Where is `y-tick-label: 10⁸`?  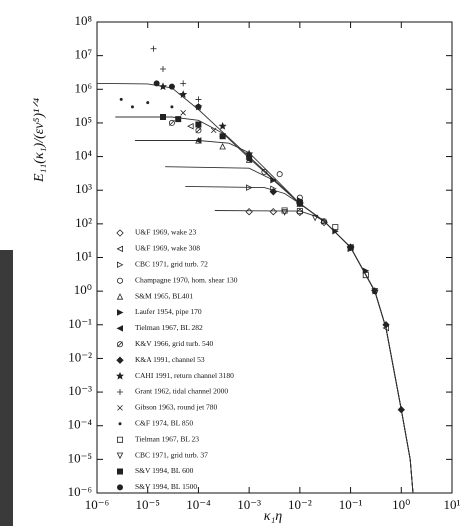
y-tick-label: 10⁸ is located at coordinates (83, 20).